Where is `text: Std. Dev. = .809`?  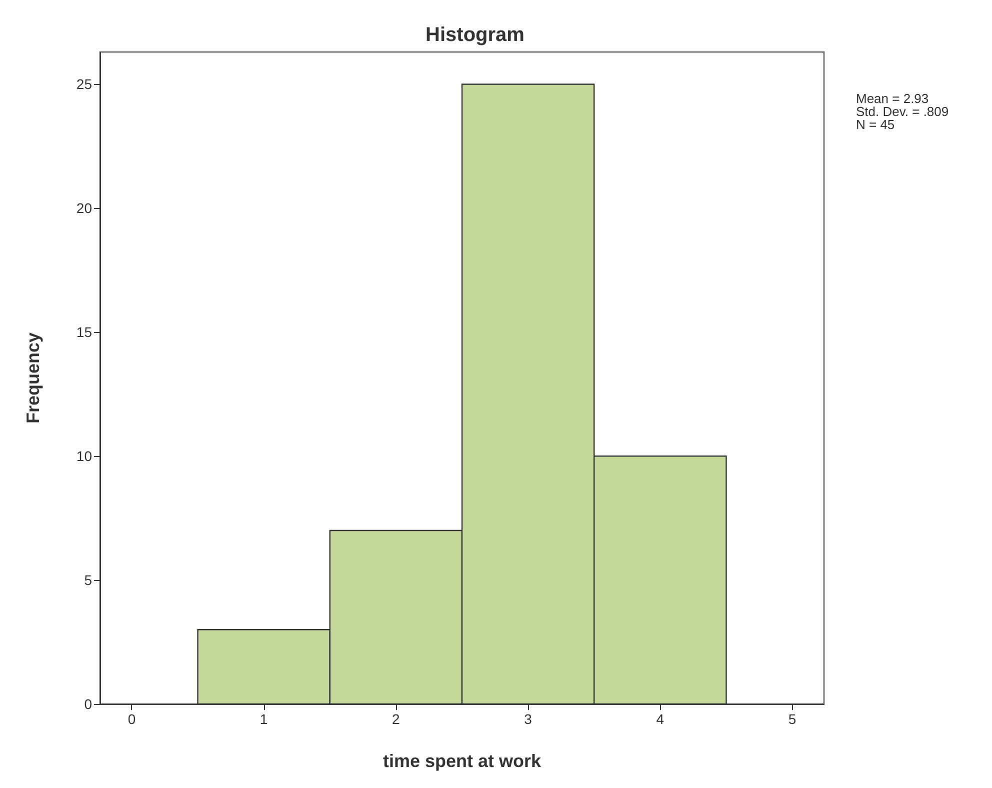 text: Std. Dev. = .809 is located at coordinates (902, 111).